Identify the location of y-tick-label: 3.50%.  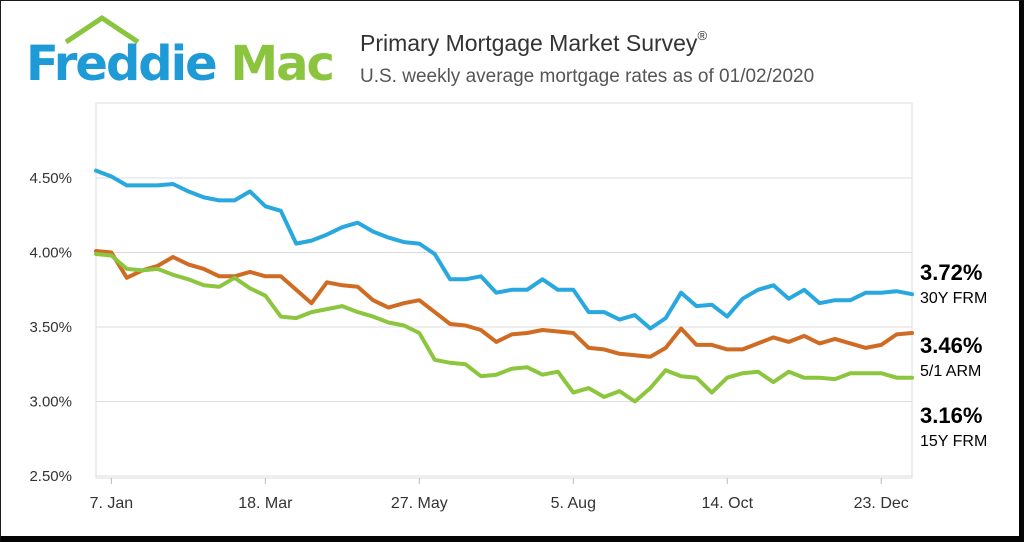
(50, 327).